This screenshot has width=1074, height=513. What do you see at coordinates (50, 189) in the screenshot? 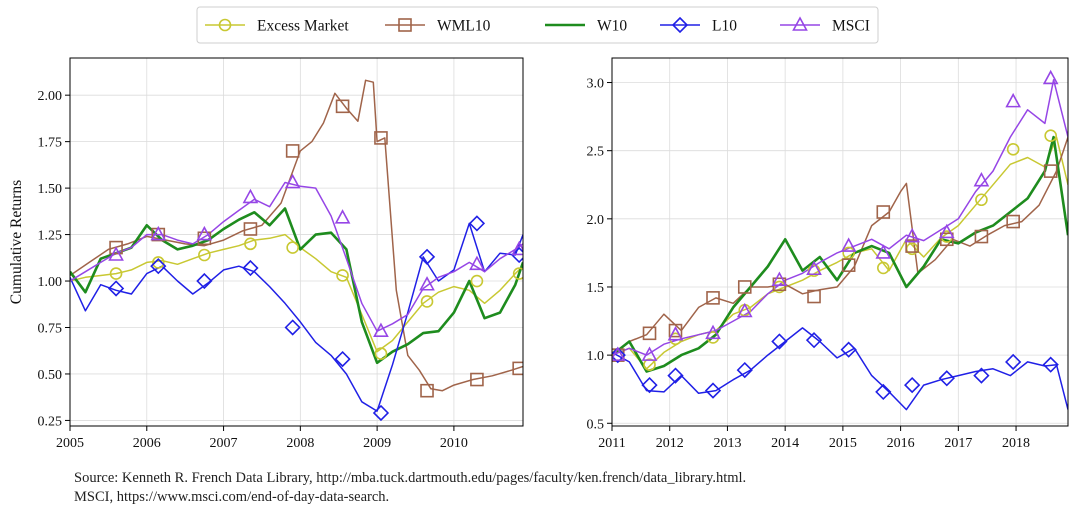
I see `y-tick-label: 1.50` at bounding box center [50, 189].